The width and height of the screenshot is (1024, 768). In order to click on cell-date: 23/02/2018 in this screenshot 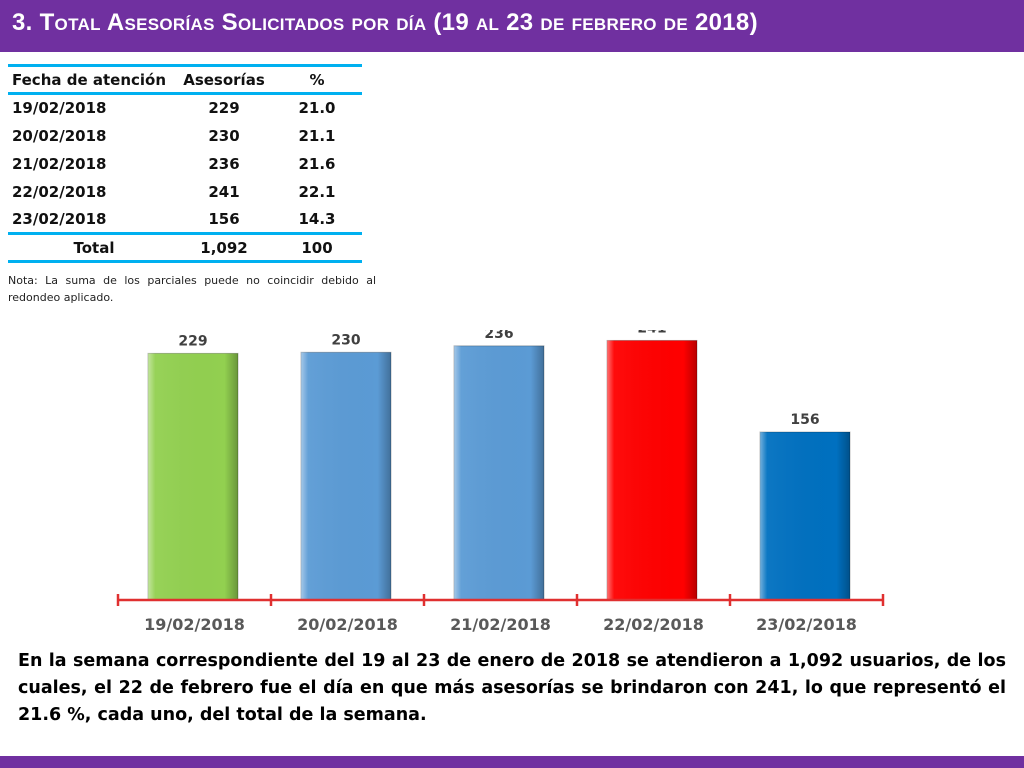, I will do `click(59, 218)`.